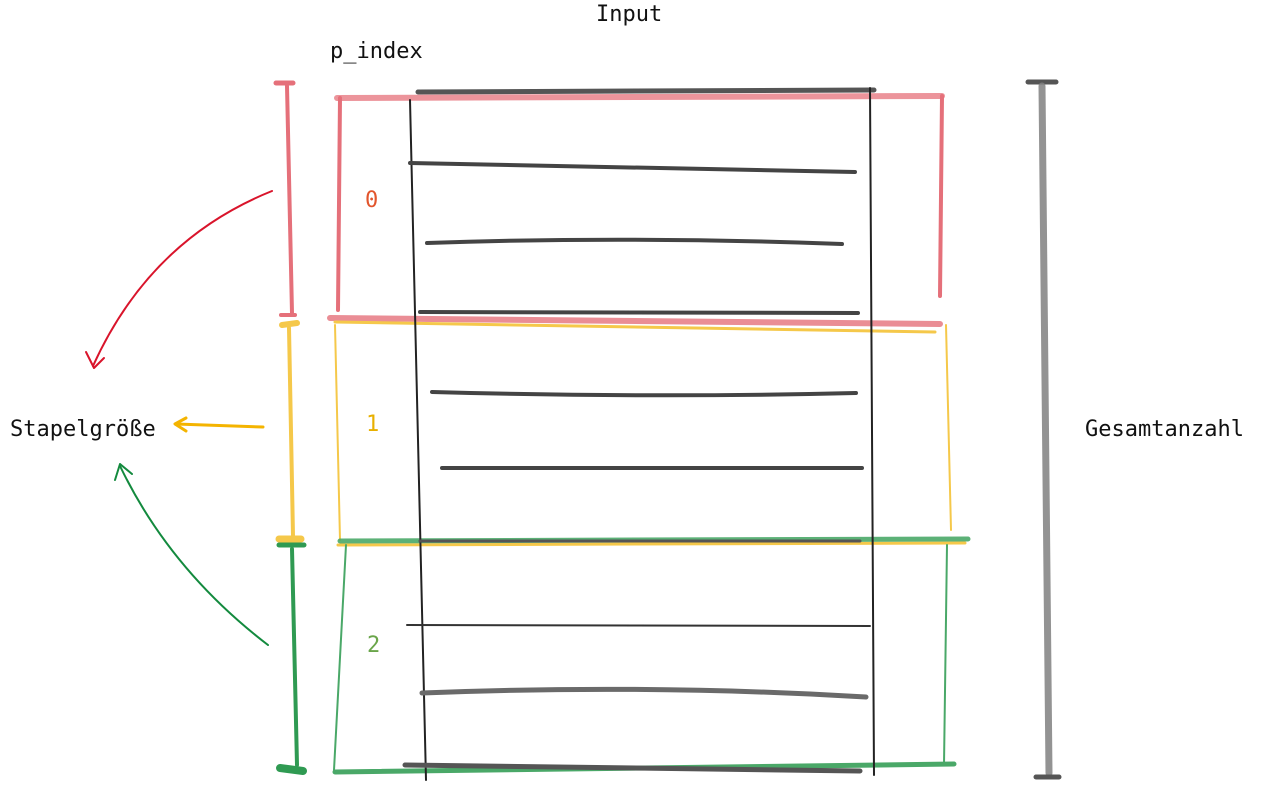 The width and height of the screenshot is (1285, 794). Describe the element at coordinates (291, 658) in the screenshot. I see `bracket-green` at that location.